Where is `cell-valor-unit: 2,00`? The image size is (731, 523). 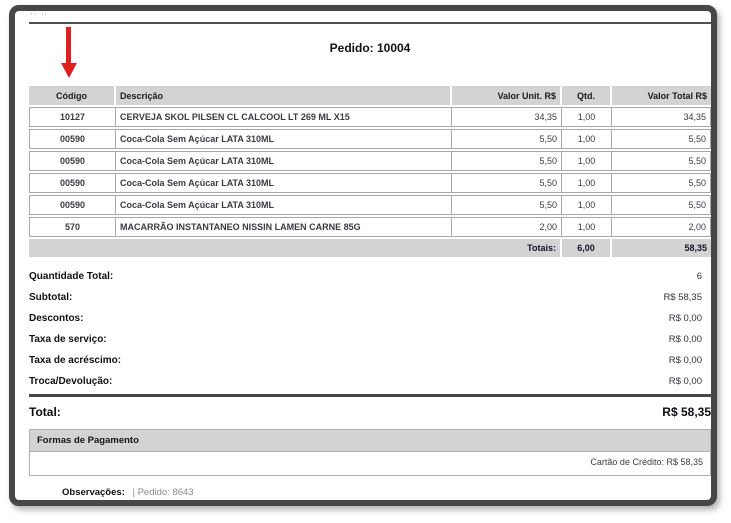
cell-valor-unit: 2,00 is located at coordinates (507, 227).